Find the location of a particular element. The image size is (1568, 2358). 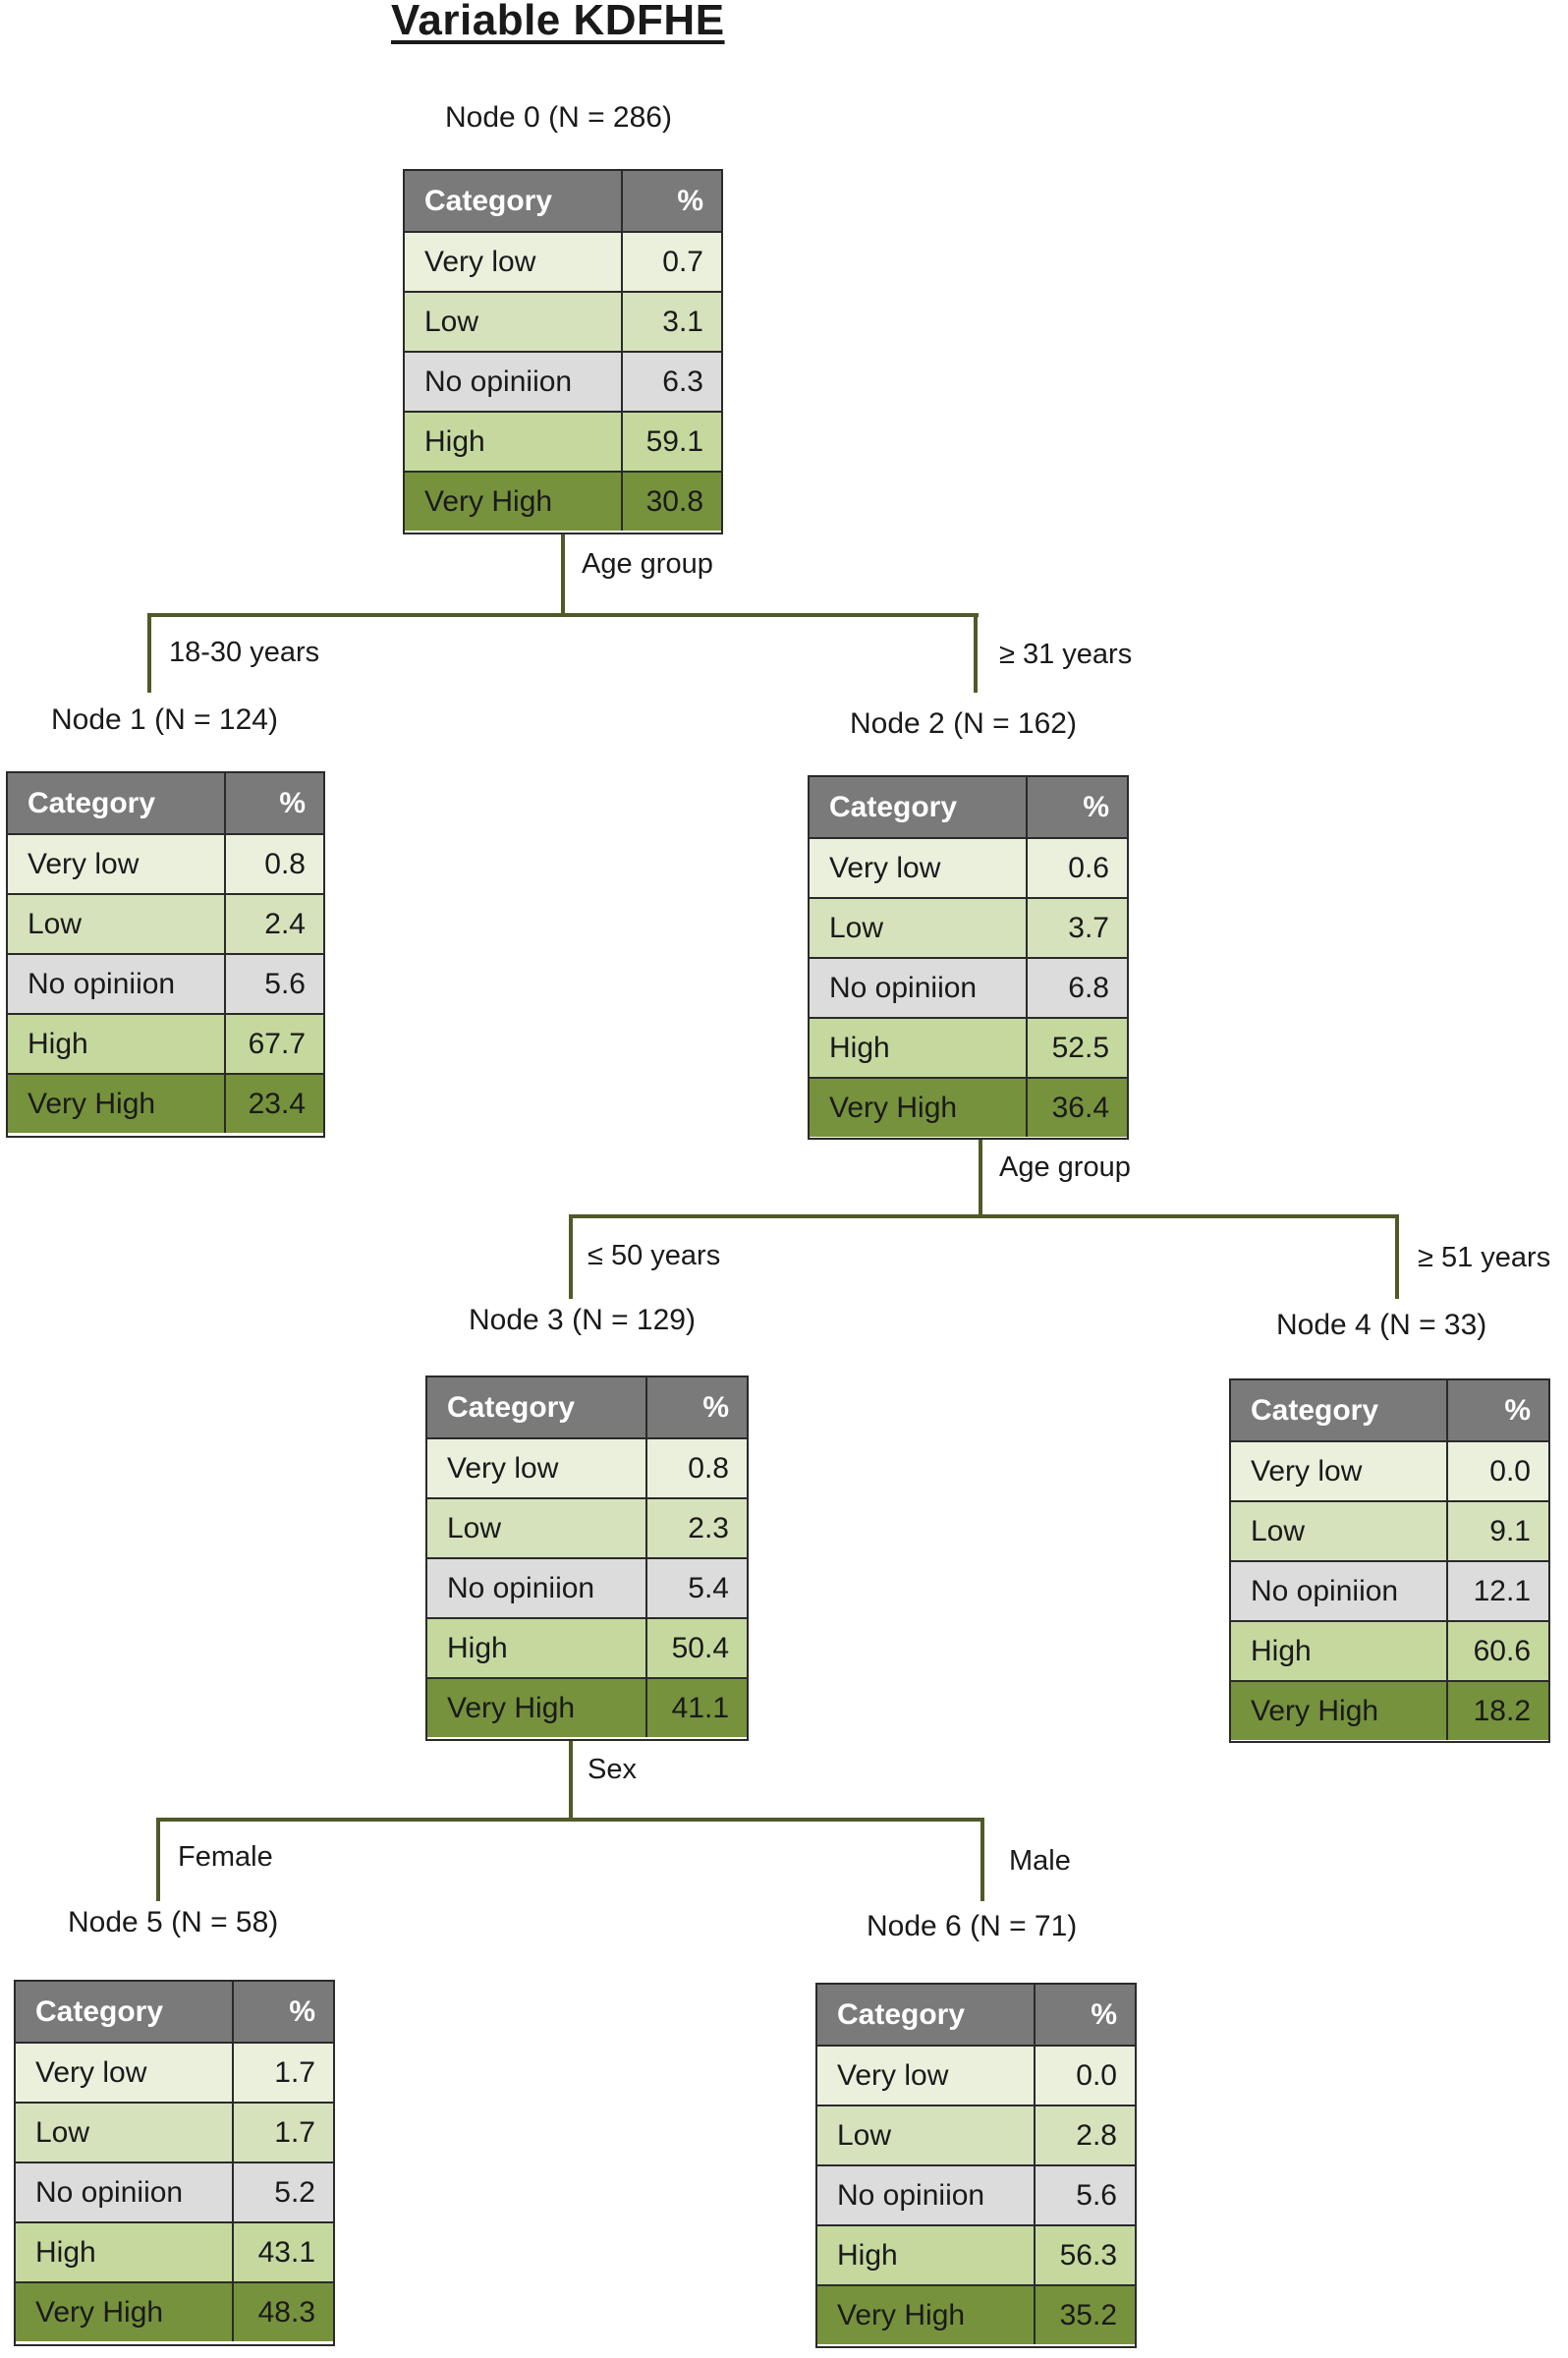

table-row: No opiniion 6.3 is located at coordinates (563, 381).